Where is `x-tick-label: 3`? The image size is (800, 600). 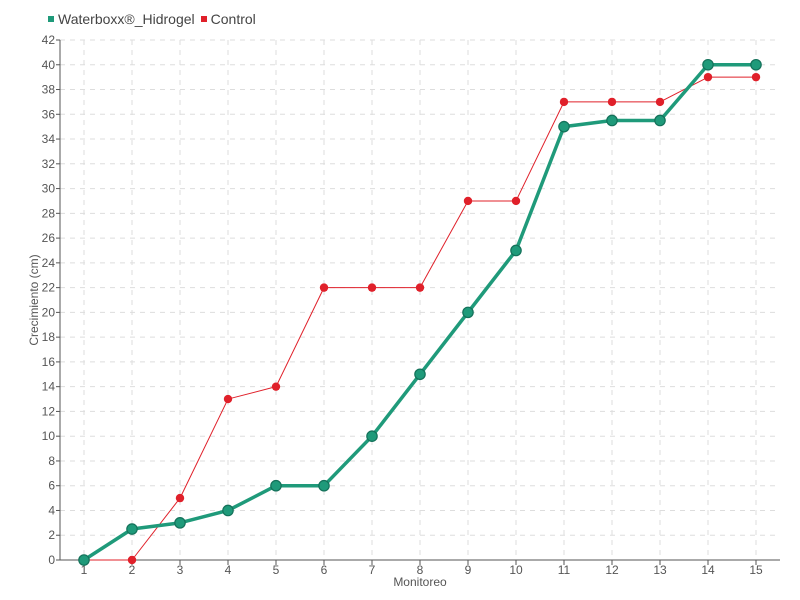 x-tick-label: 3 is located at coordinates (180, 570).